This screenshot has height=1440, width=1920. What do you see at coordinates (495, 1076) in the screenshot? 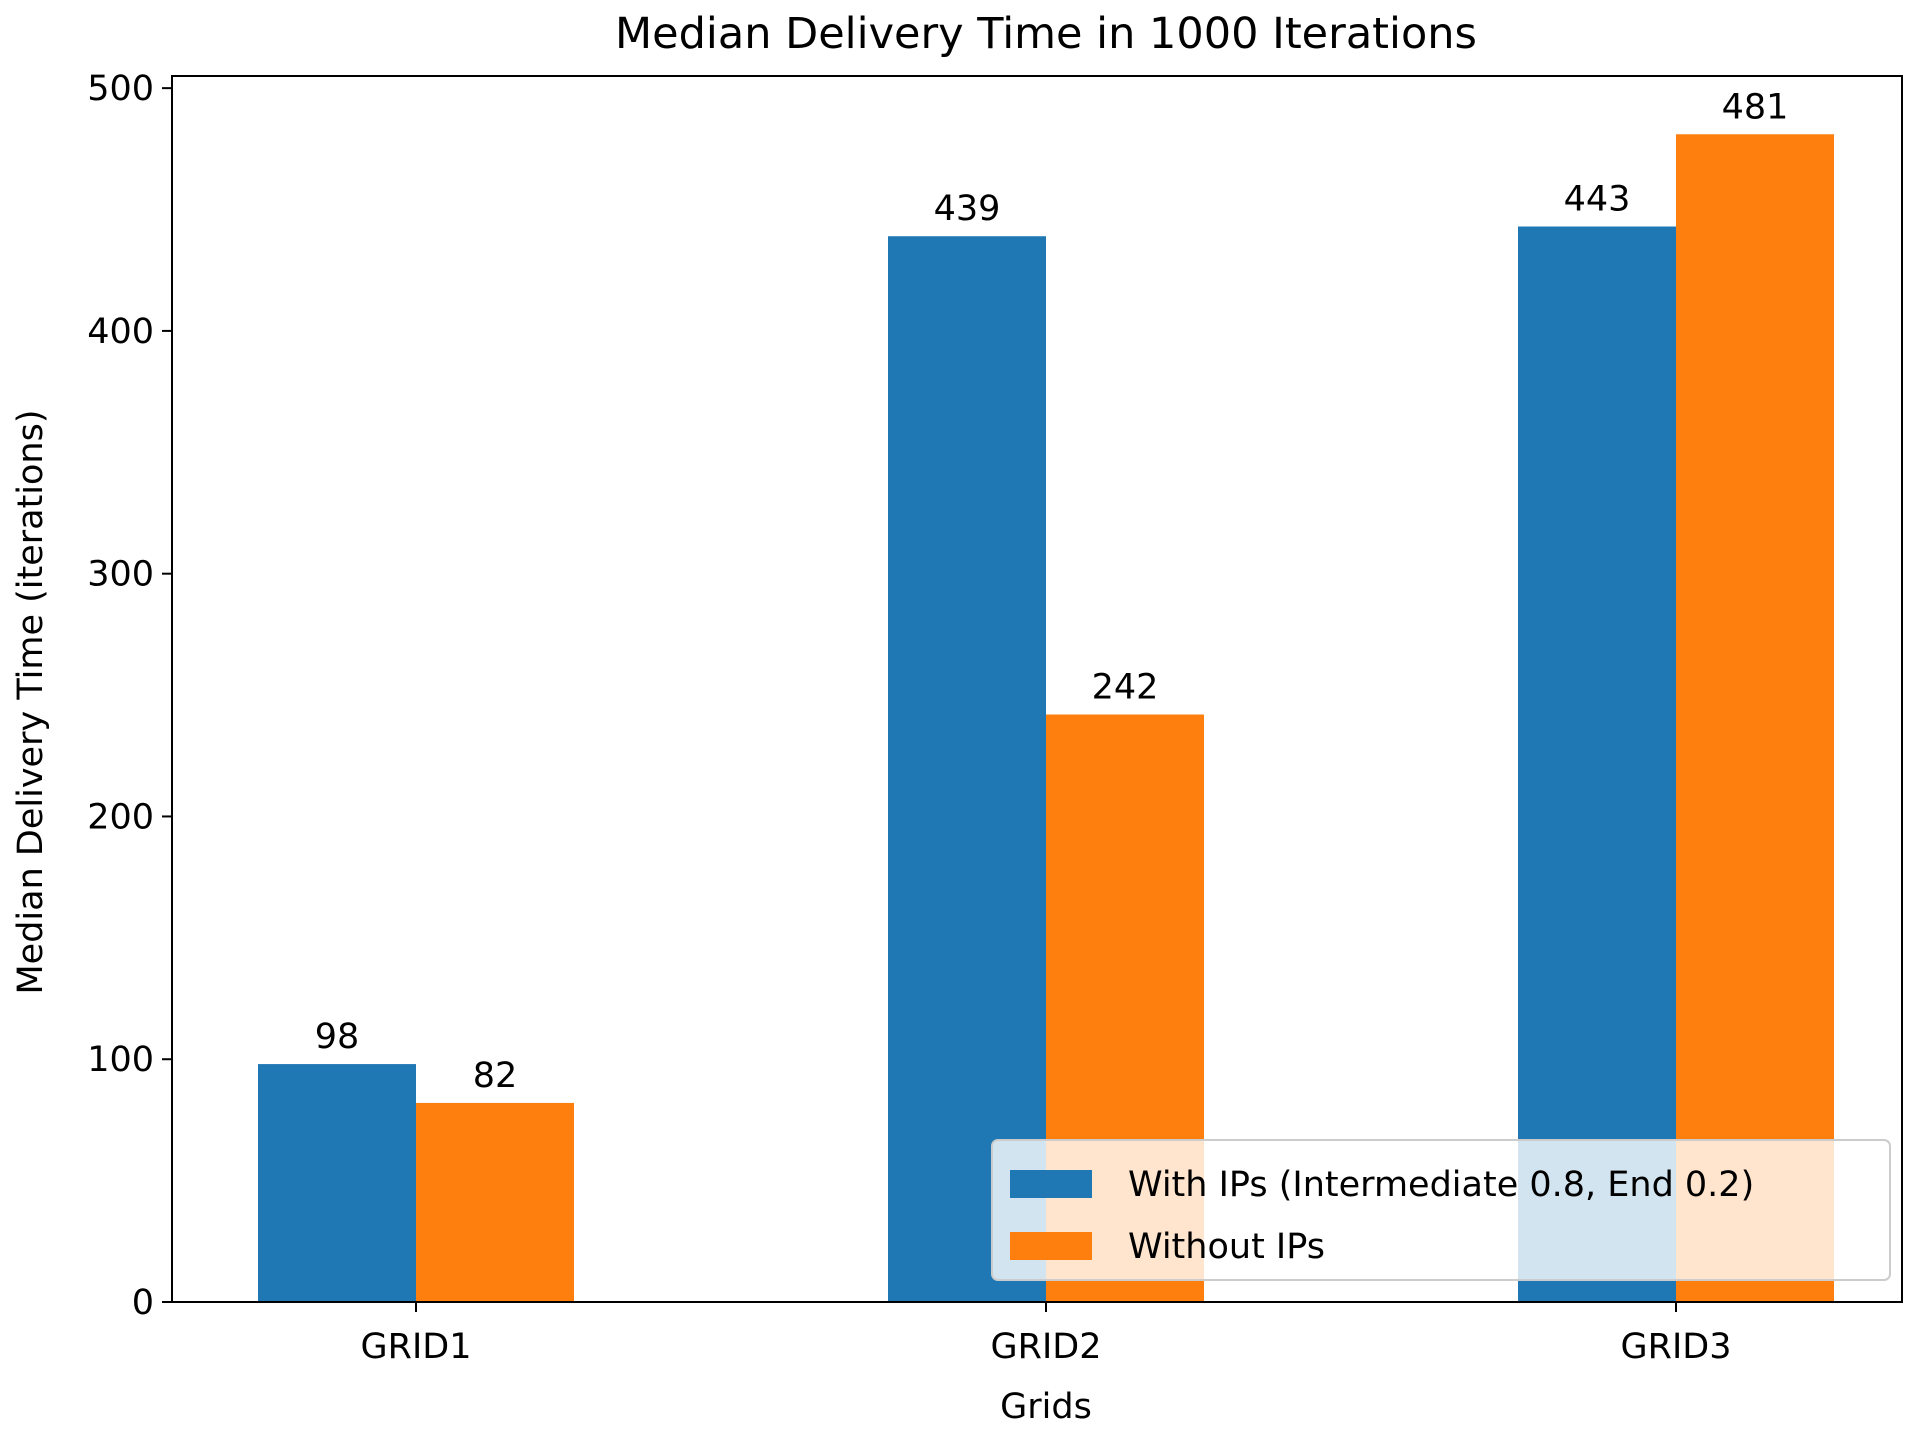
I see `bar-value-label: 82` at bounding box center [495, 1076].